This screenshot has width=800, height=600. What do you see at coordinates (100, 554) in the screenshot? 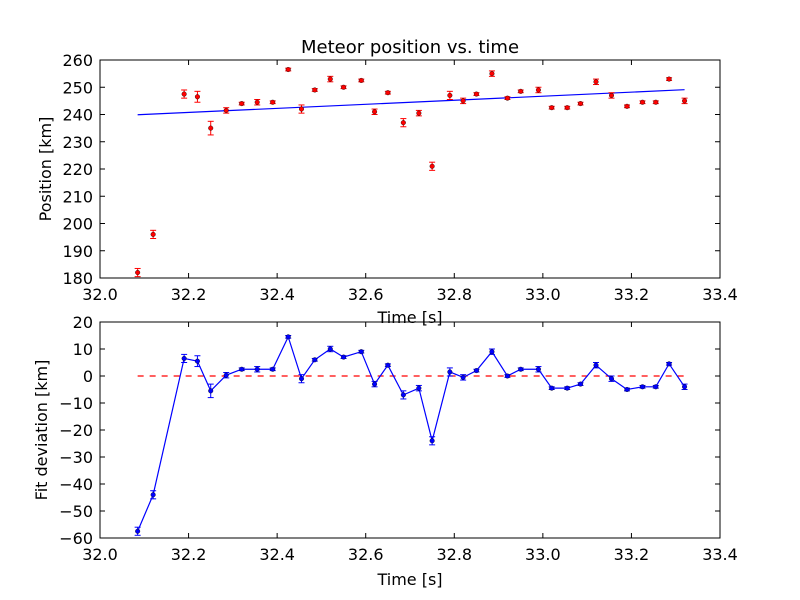
I see `deviation-plot-x-tick-label: 32.0` at bounding box center [100, 554].